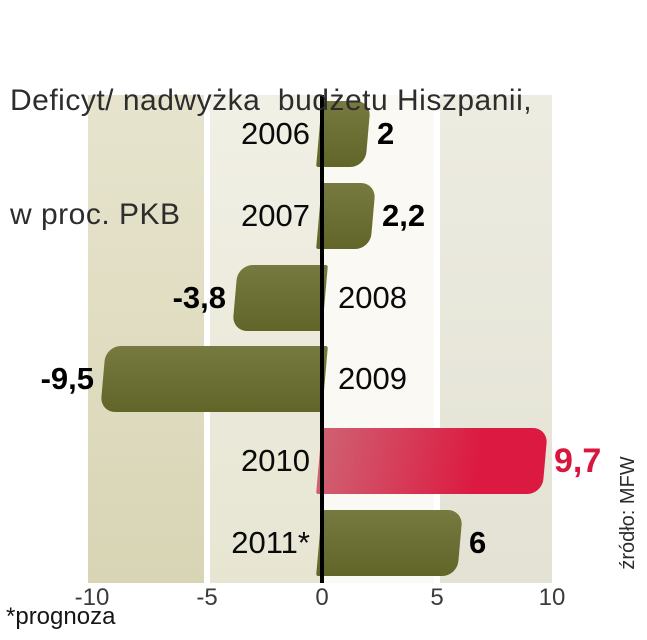 The image size is (647, 640). What do you see at coordinates (322, 597) in the screenshot?
I see `x-tick-0: 0` at bounding box center [322, 597].